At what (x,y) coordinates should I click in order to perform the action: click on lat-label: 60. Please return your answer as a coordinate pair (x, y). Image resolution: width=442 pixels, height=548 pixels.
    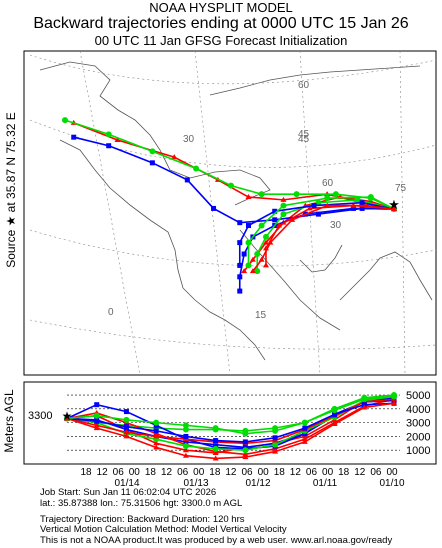
    Looking at the image, I should click on (304, 85).